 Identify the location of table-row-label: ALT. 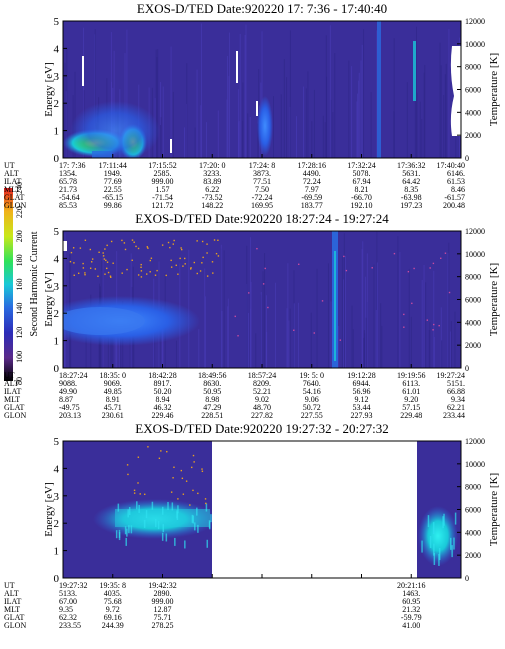
(11, 173).